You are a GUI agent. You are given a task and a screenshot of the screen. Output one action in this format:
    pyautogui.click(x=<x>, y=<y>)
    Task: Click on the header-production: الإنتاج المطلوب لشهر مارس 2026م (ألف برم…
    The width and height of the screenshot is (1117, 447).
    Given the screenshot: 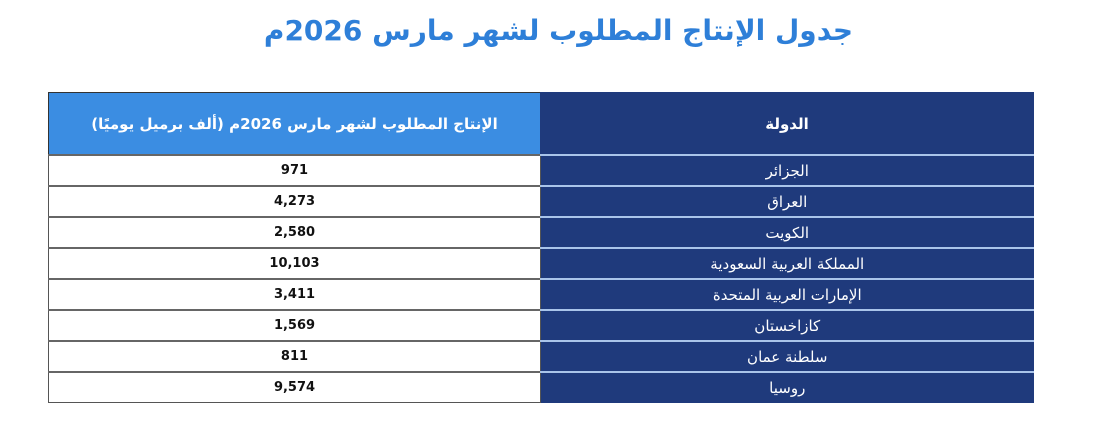 What is the action you would take?
    pyautogui.click(x=294, y=124)
    